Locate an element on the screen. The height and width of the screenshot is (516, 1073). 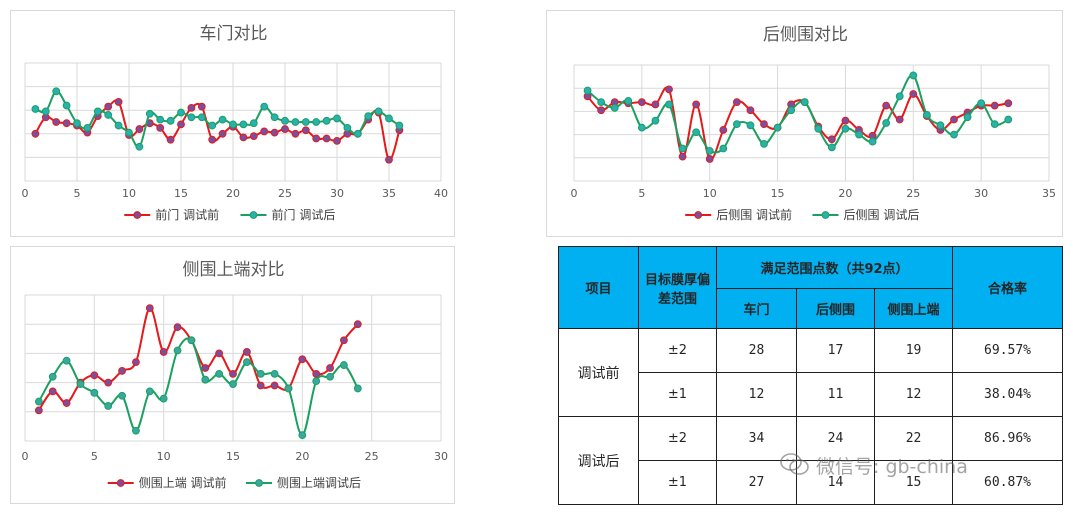
rear-side-count: 11 is located at coordinates (835, 394).